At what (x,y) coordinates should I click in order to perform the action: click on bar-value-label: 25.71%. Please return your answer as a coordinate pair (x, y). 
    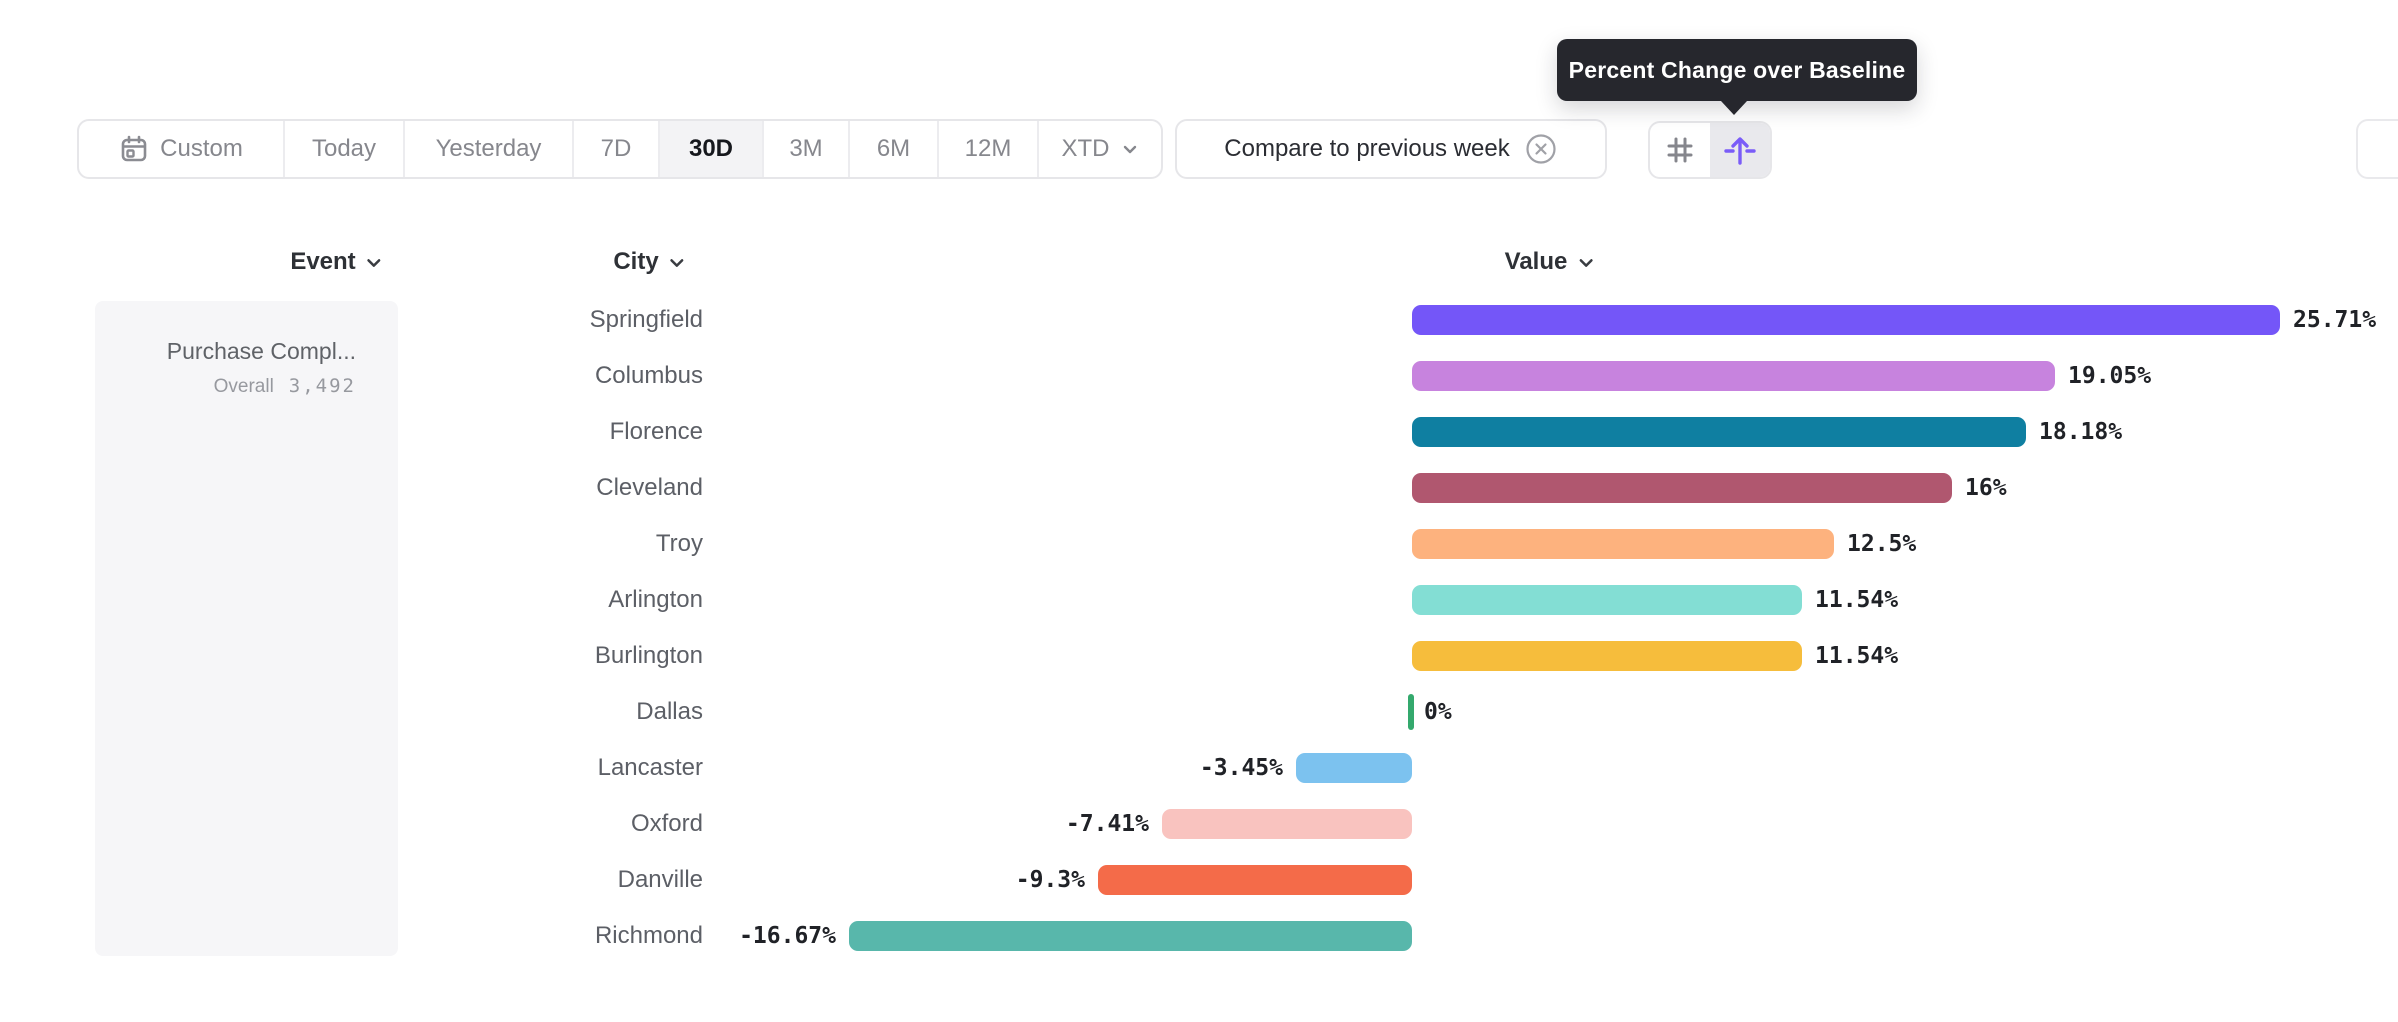
    Looking at the image, I should click on (2335, 320).